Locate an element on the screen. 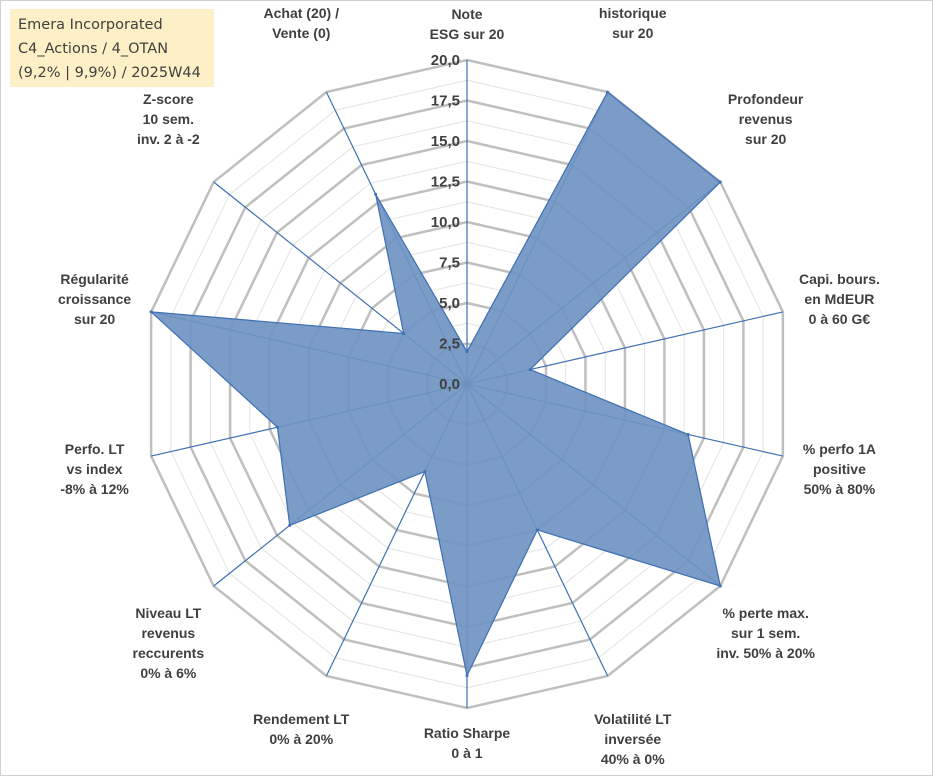 The image size is (933, 776). axis-label: Ratio Sharpe 0 à 1 is located at coordinates (467, 743).